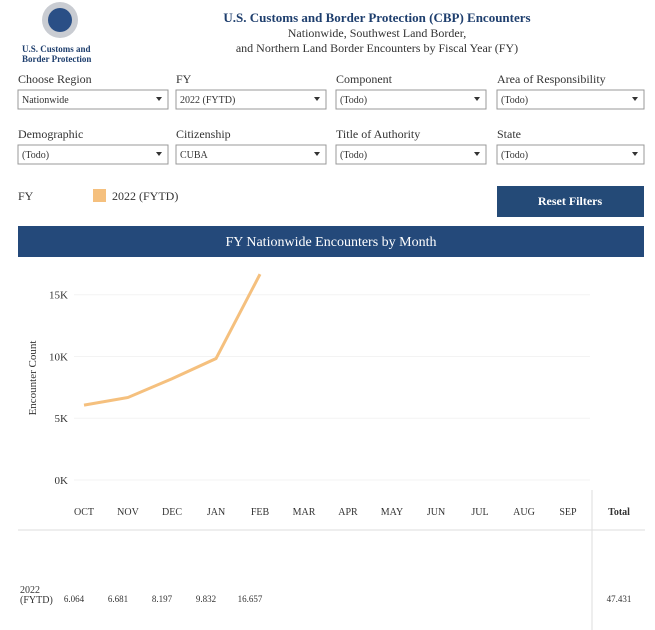  Describe the element at coordinates (509, 134) in the screenshot. I see `filter-label: State` at that location.